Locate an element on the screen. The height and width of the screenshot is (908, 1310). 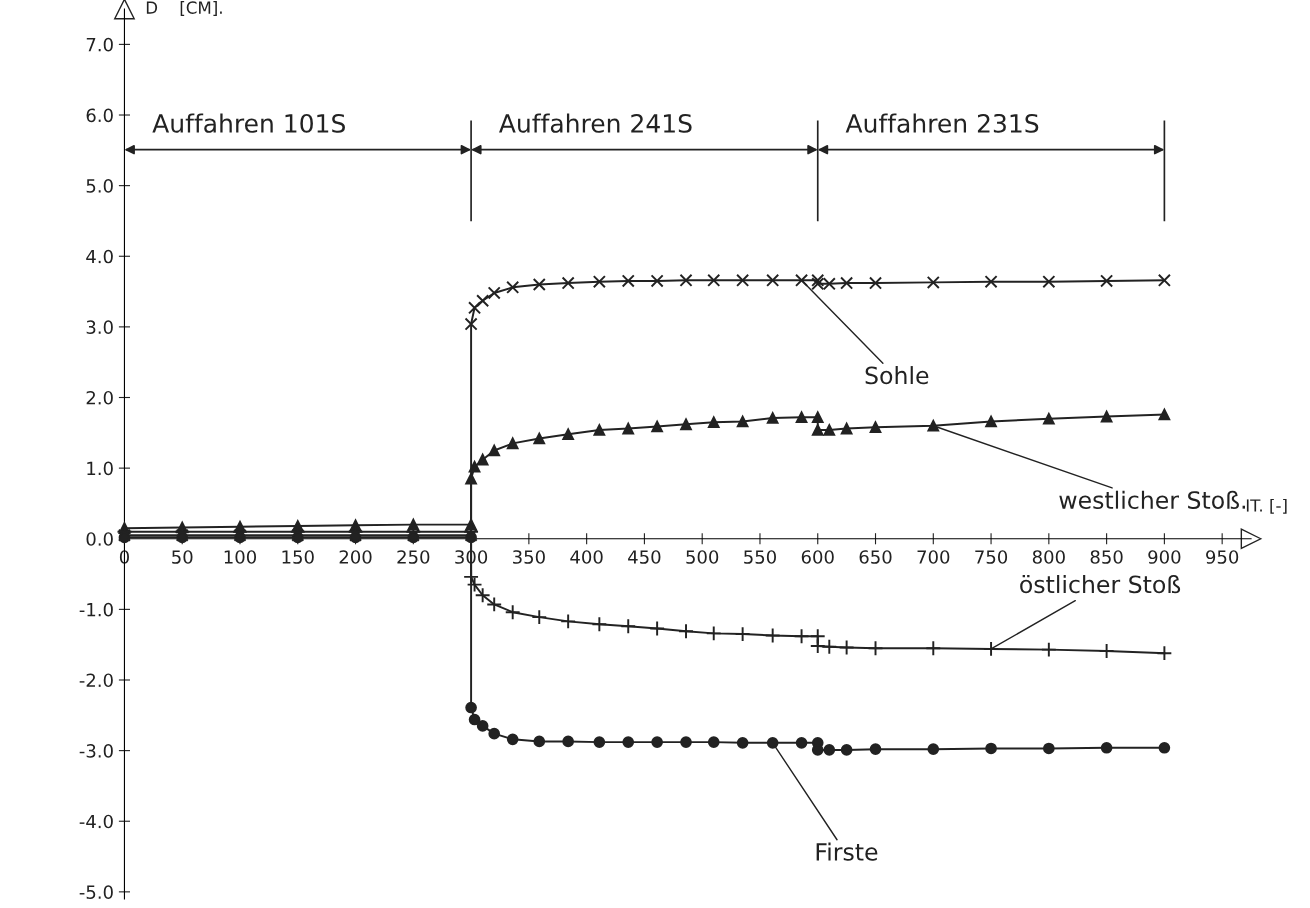
y-tick-label: 6.0 is located at coordinates (99, 115).